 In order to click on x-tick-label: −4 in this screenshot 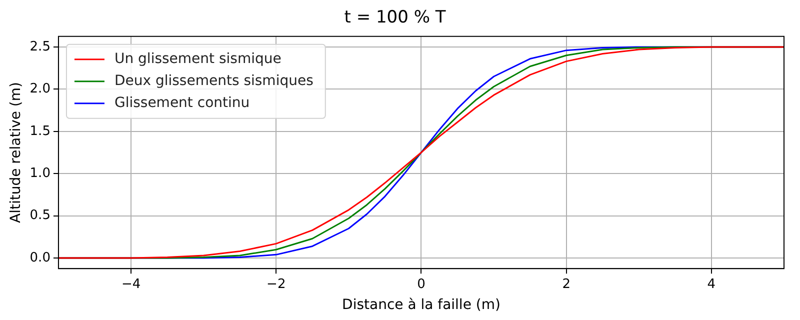, I will do `click(131, 284)`.